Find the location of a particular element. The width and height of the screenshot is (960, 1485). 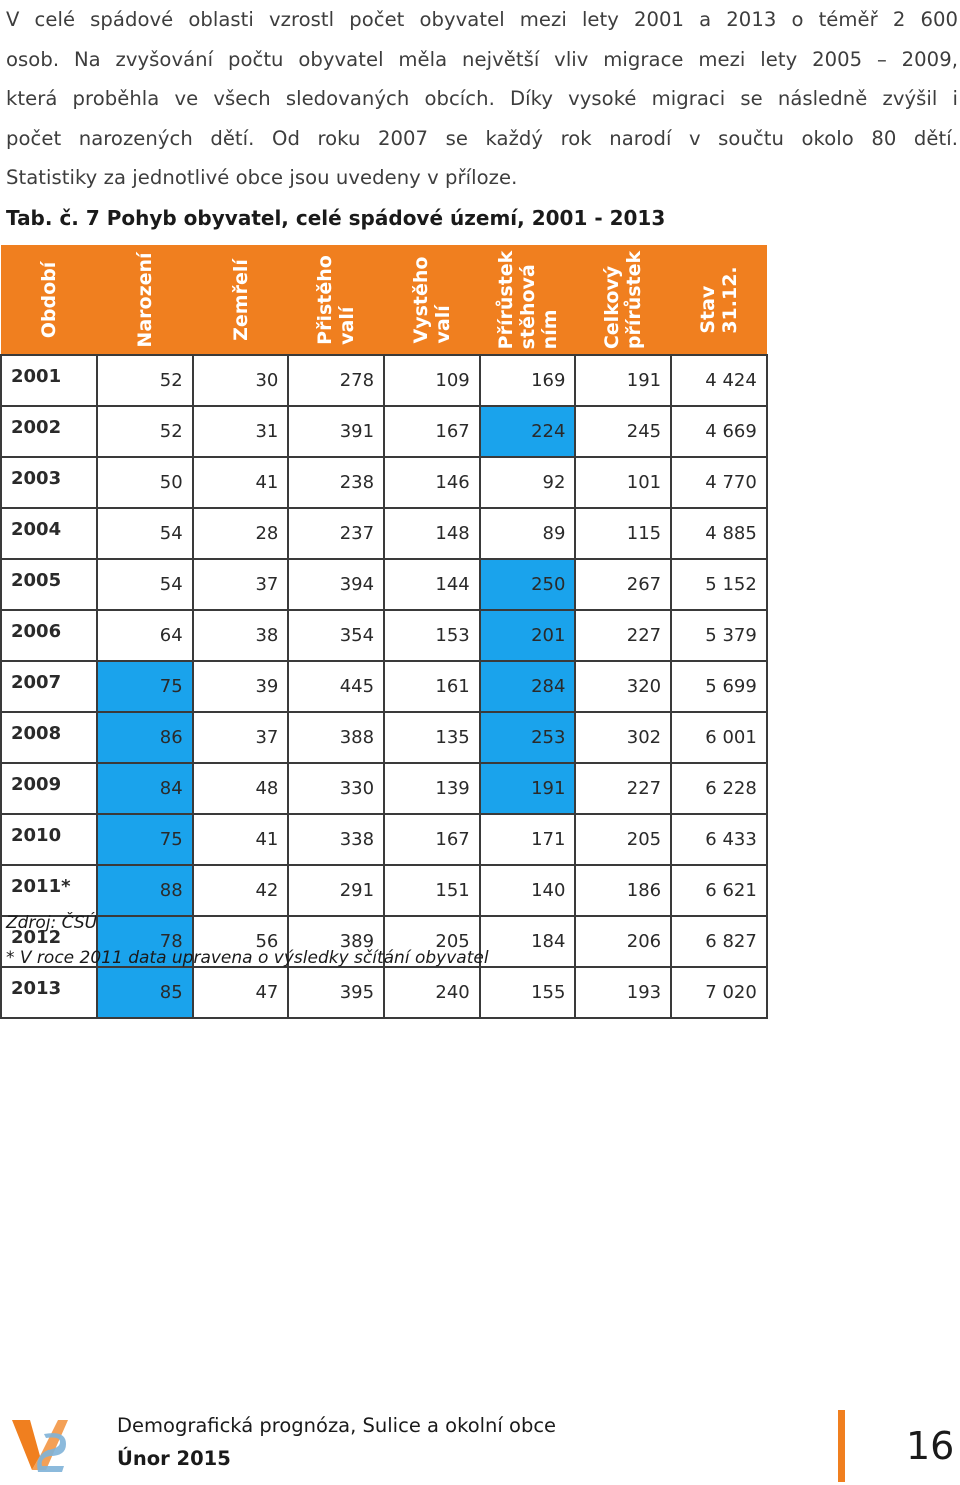

table-cell: 6 001 is located at coordinates (719, 737).